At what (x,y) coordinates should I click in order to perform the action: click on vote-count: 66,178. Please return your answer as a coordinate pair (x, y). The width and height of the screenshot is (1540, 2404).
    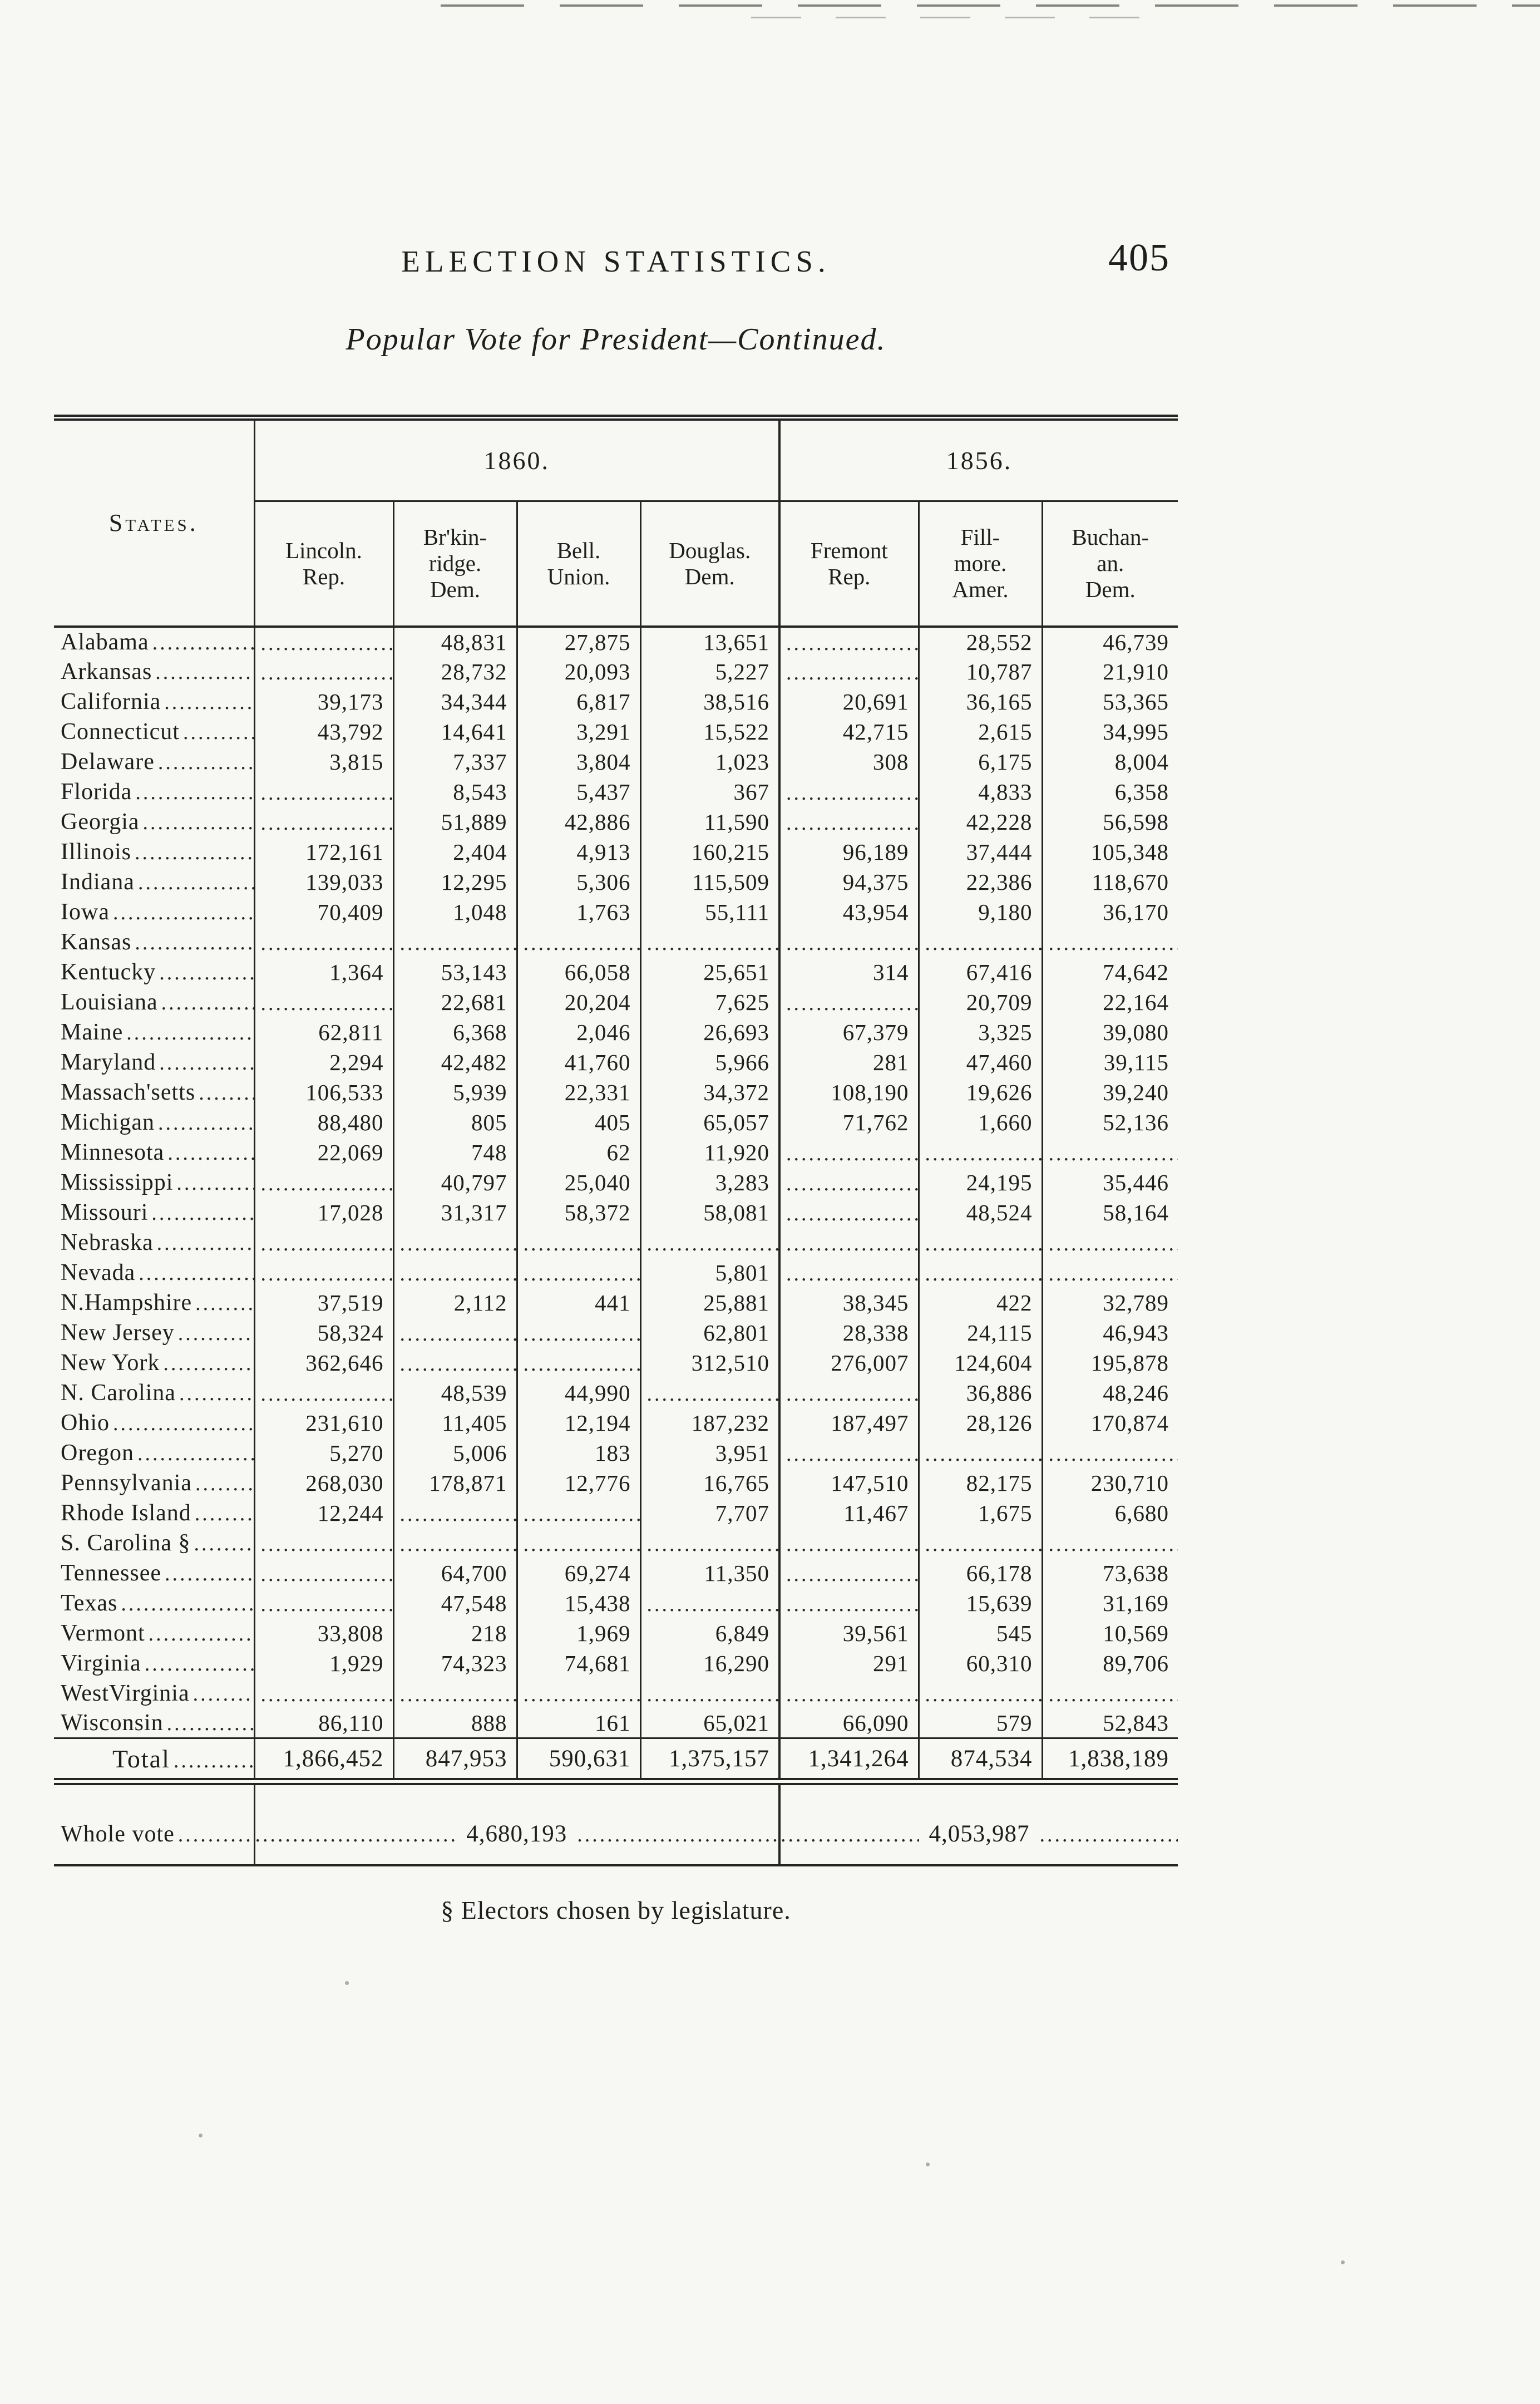
    Looking at the image, I should click on (979, 1573).